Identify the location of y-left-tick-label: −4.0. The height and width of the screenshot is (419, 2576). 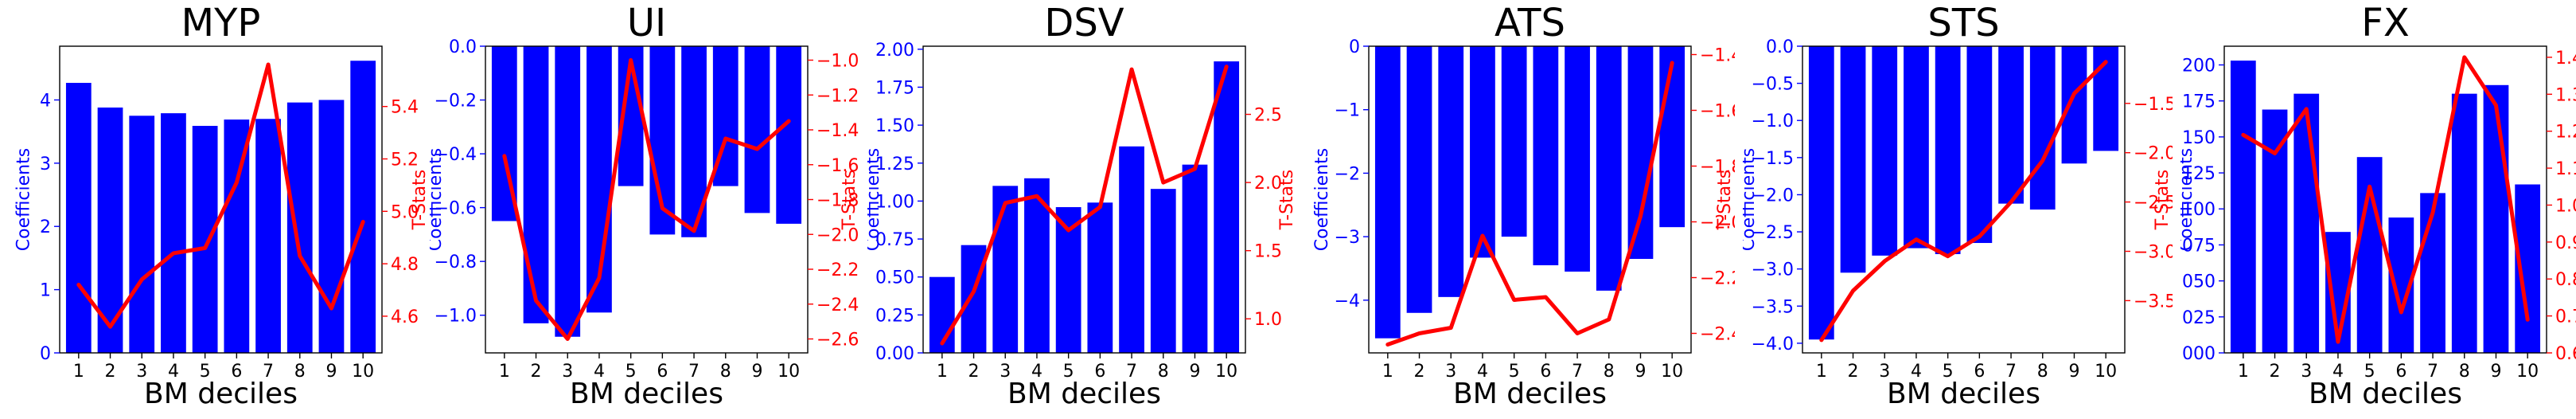
(1773, 344).